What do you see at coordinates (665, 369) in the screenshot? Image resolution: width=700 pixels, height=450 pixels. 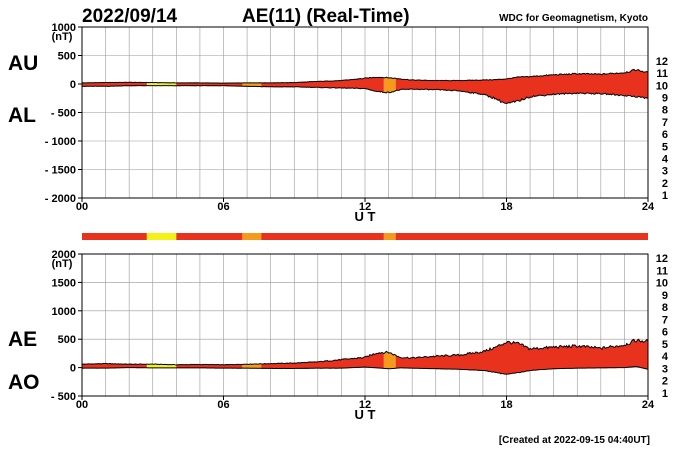 I see `station-count-label: 3` at bounding box center [665, 369].